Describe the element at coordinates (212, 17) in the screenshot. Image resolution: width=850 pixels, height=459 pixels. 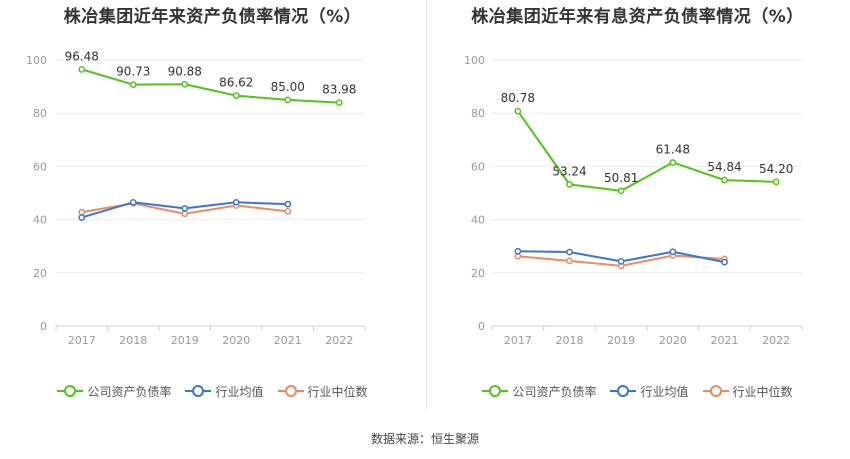
I see `chart-title: 株冶集团近年来资产负债率情况（%）` at that location.